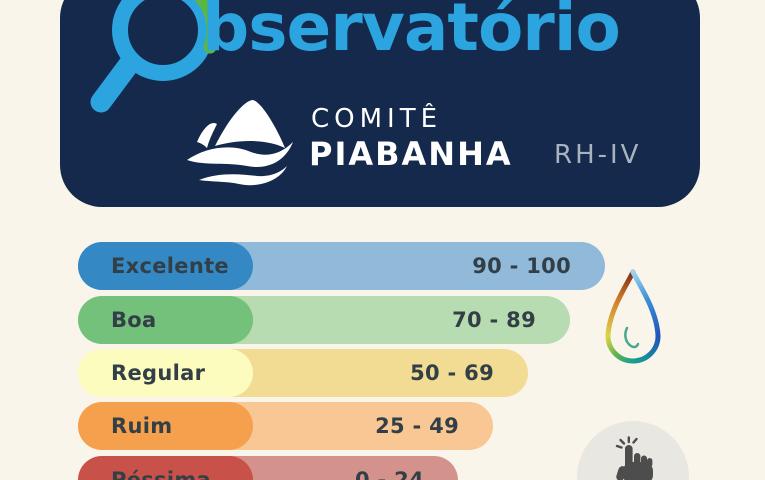 This screenshot has height=480, width=765. I want to click on scale-row-pessima: 0 - 24 Péssima, so click(398, 468).